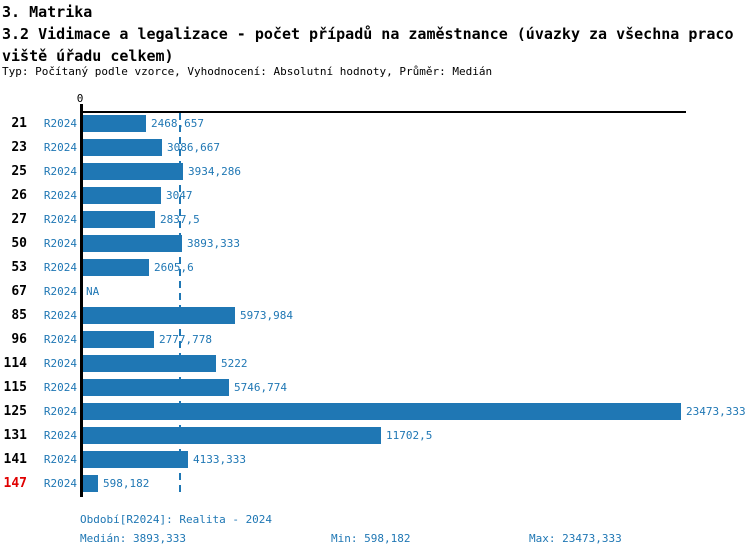 This screenshot has width=750, height=558. Describe the element at coordinates (375, 171) in the screenshot. I see `chart-row: 25 R2024 3934,286` at that location.